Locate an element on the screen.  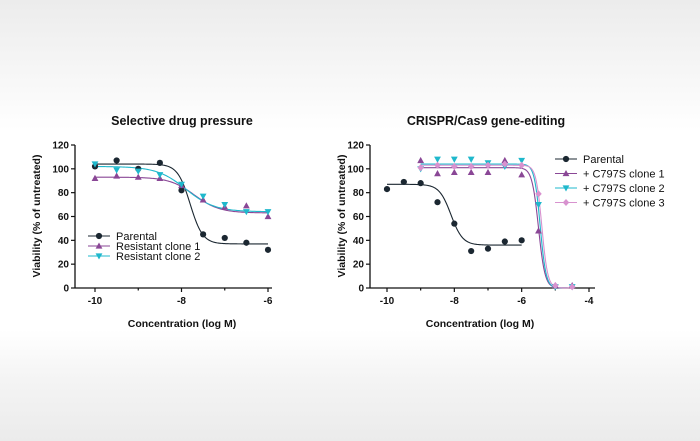
legend-label: + C797S clone 1 is located at coordinates (624, 175).